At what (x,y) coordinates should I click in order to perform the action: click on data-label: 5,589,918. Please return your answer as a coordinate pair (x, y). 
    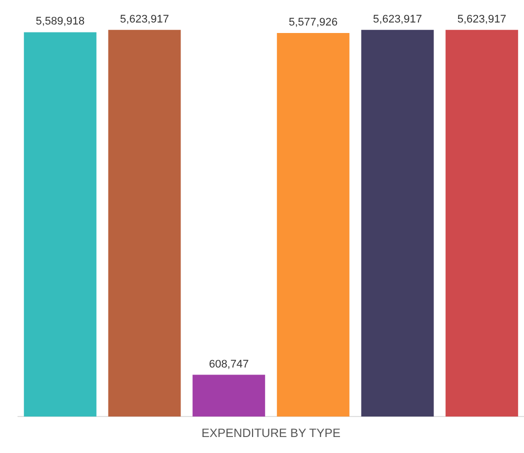
    Looking at the image, I should click on (60, 22).